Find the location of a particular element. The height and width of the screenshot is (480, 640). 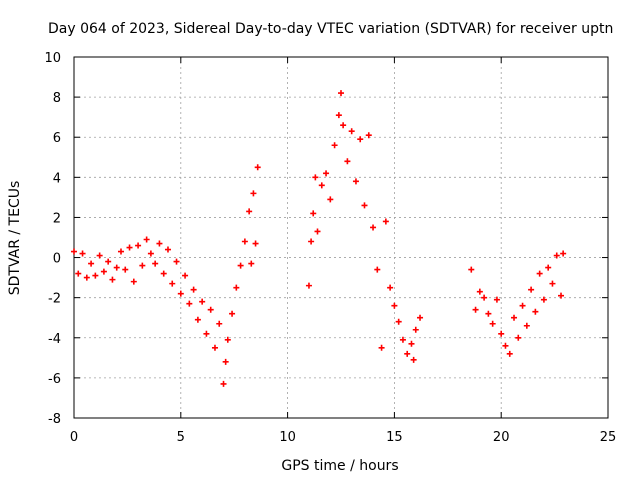

x-tick-label: 5 is located at coordinates (181, 437).